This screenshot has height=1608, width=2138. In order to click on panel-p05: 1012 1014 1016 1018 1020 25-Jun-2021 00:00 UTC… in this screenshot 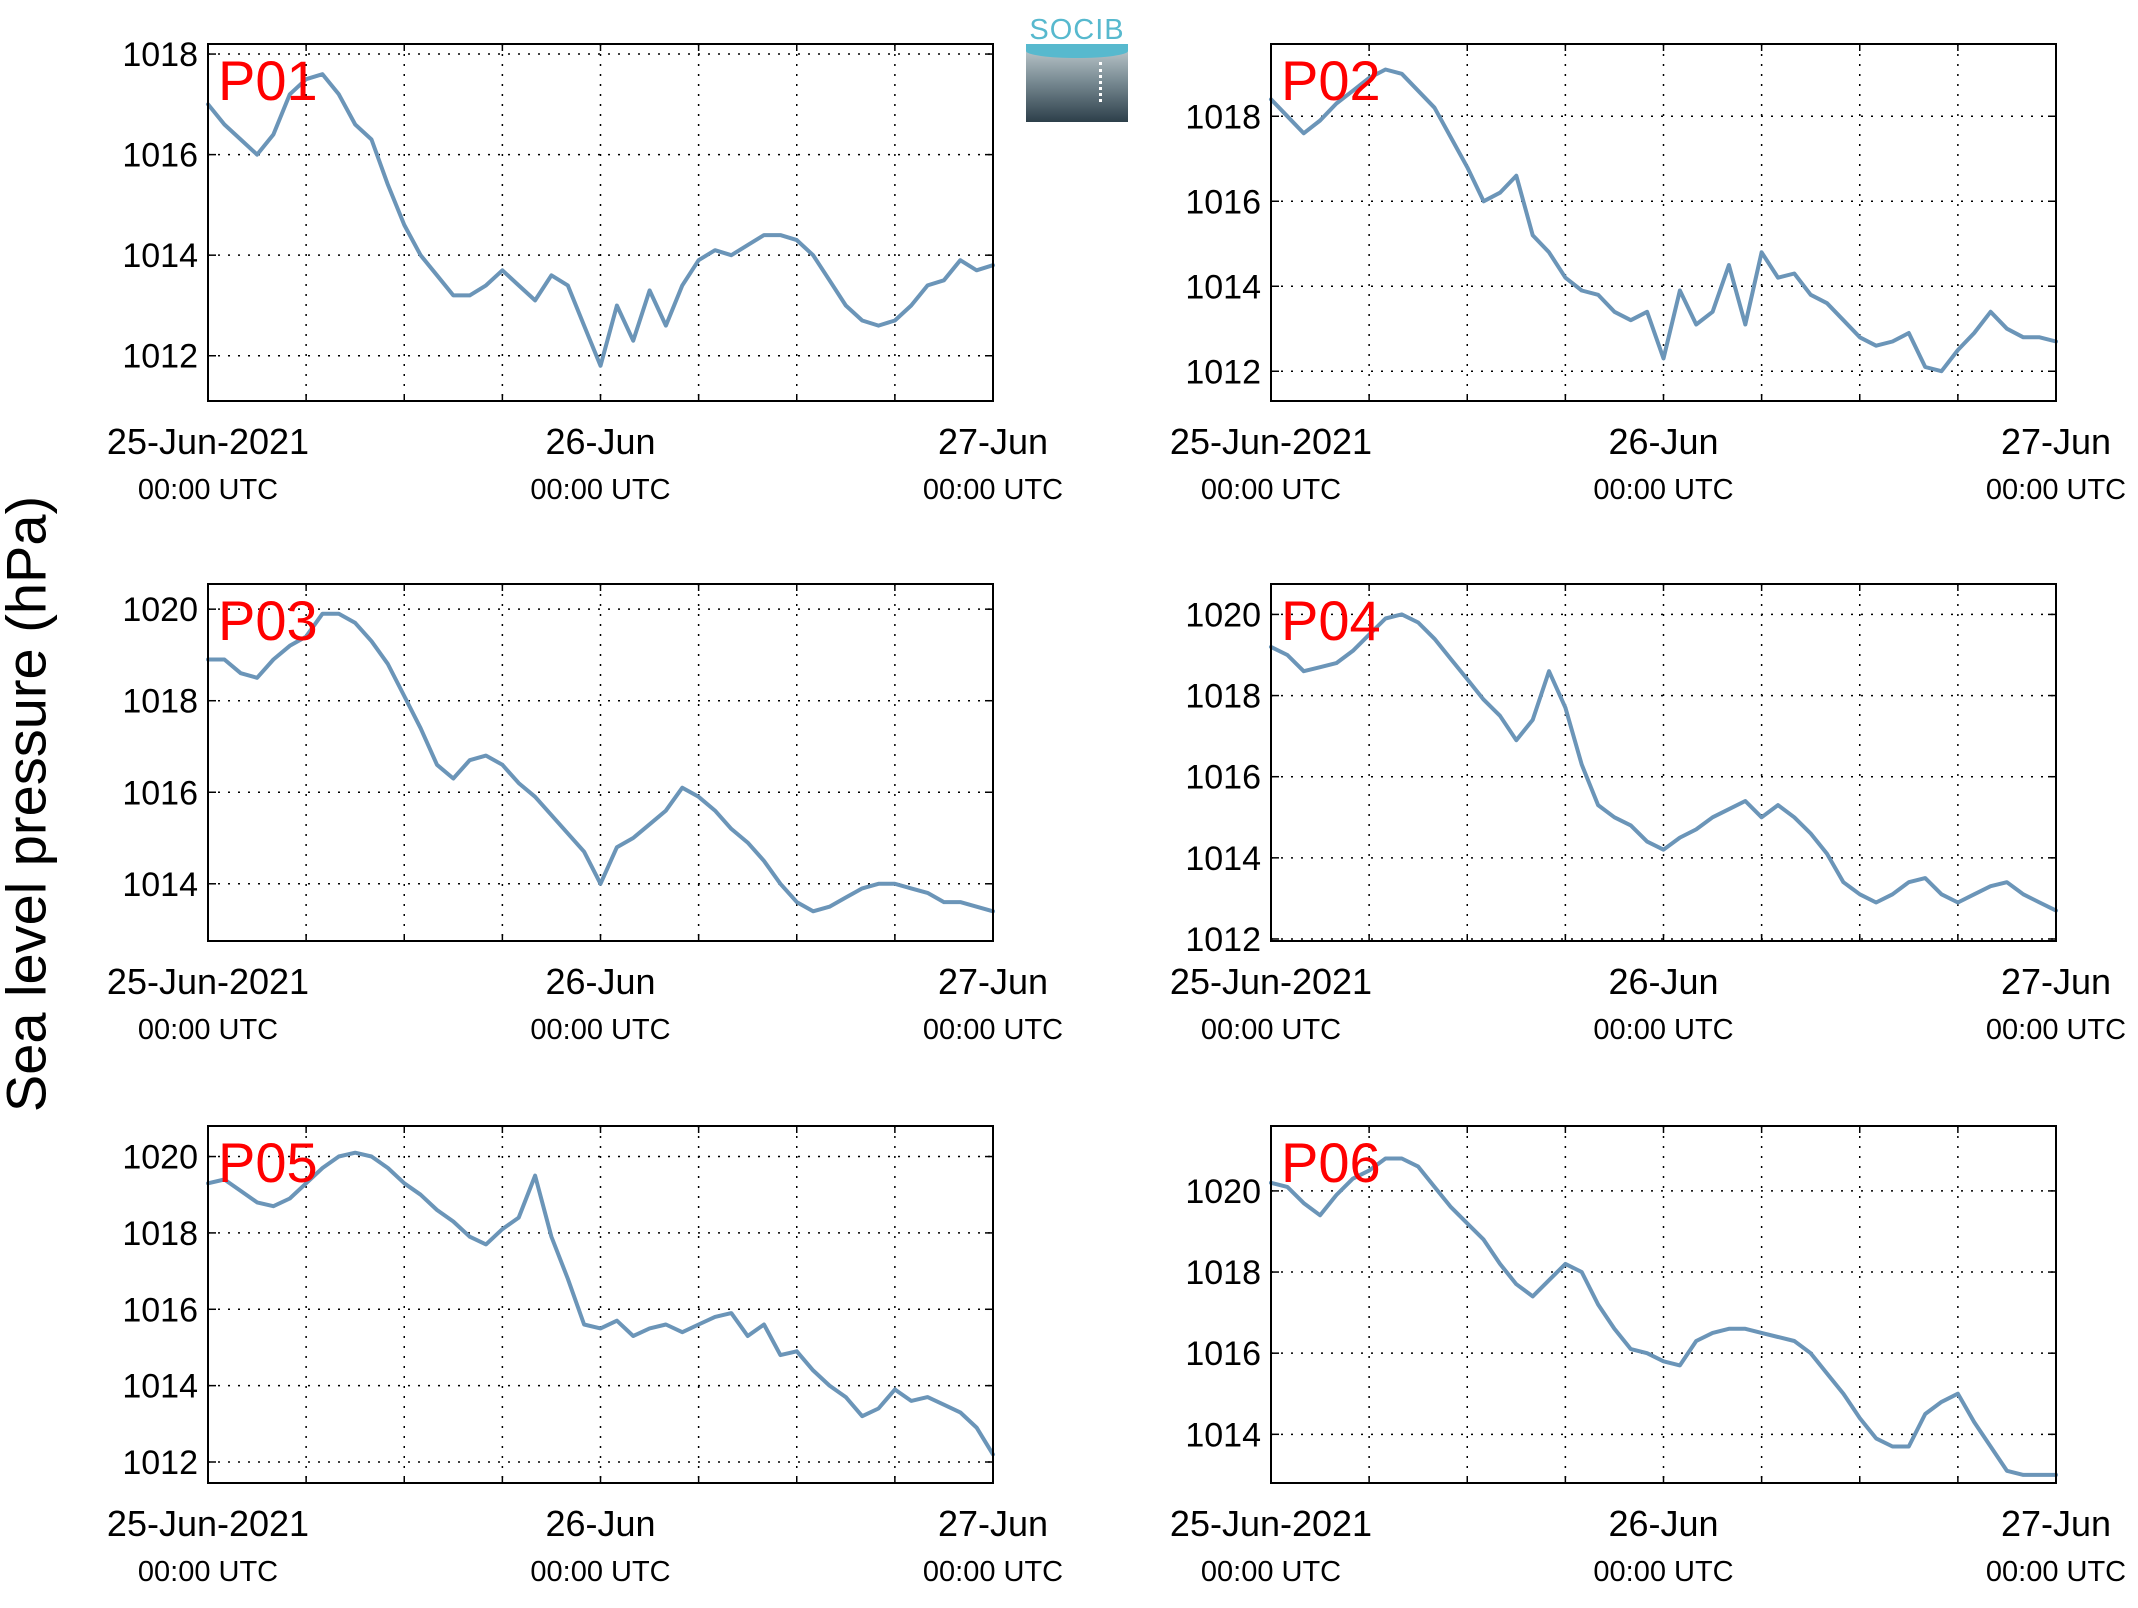, I will do `click(585, 1356)`.